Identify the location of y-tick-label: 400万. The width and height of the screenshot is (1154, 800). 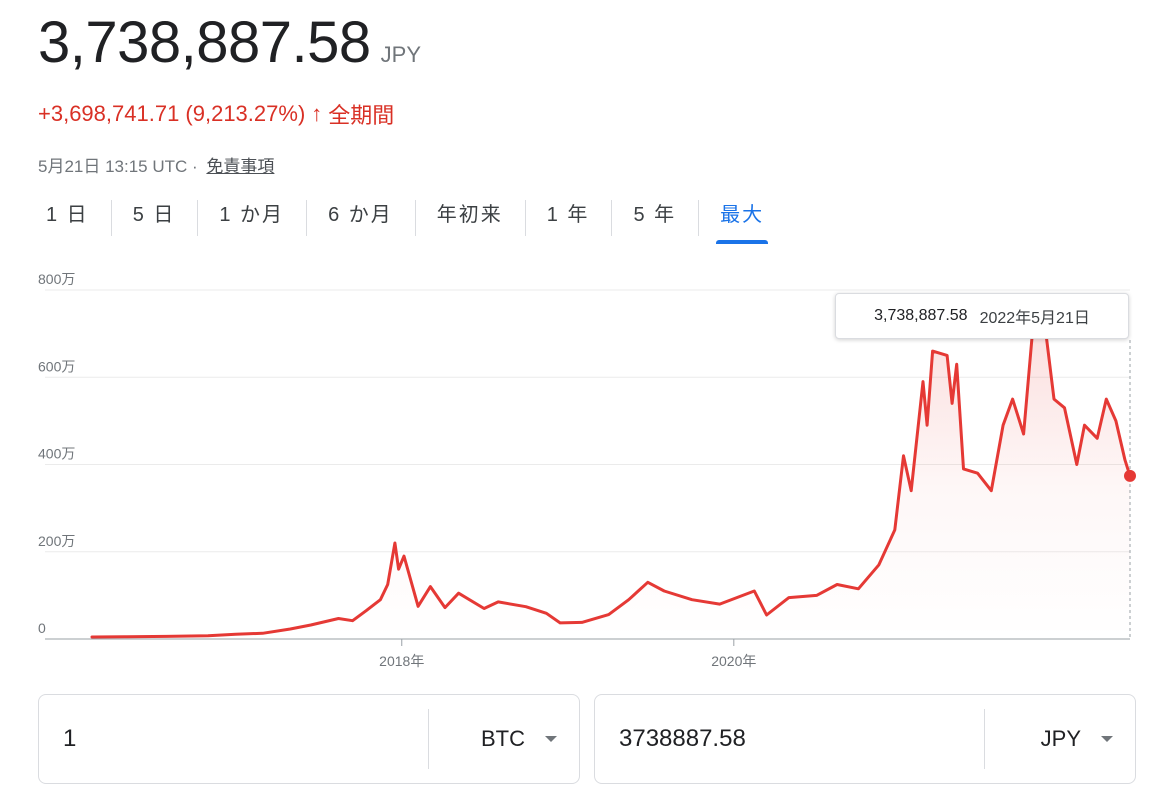
(56, 454).